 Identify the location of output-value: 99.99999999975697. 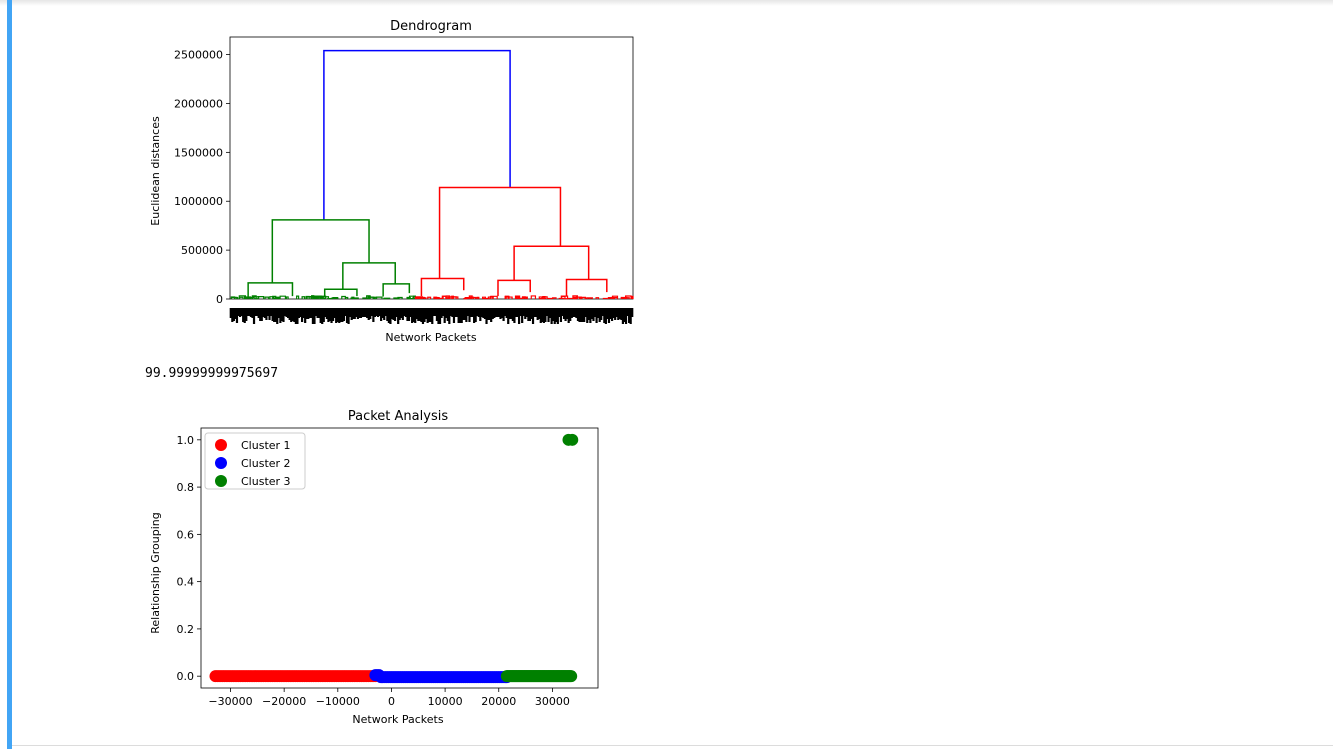
(212, 373).